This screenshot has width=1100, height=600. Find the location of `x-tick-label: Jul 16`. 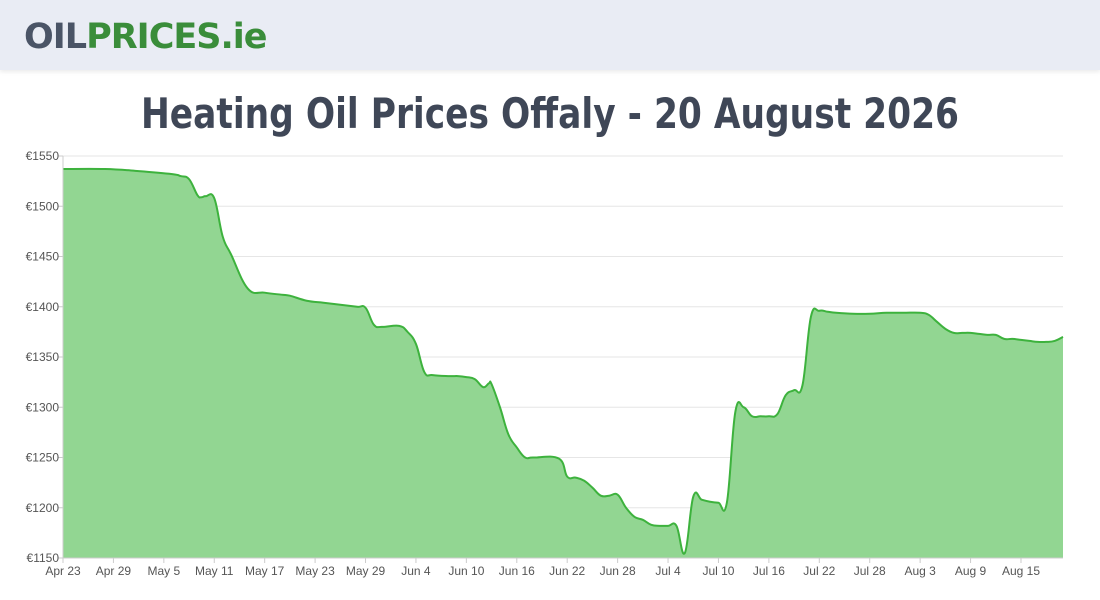

x-tick-label: Jul 16 is located at coordinates (769, 571).